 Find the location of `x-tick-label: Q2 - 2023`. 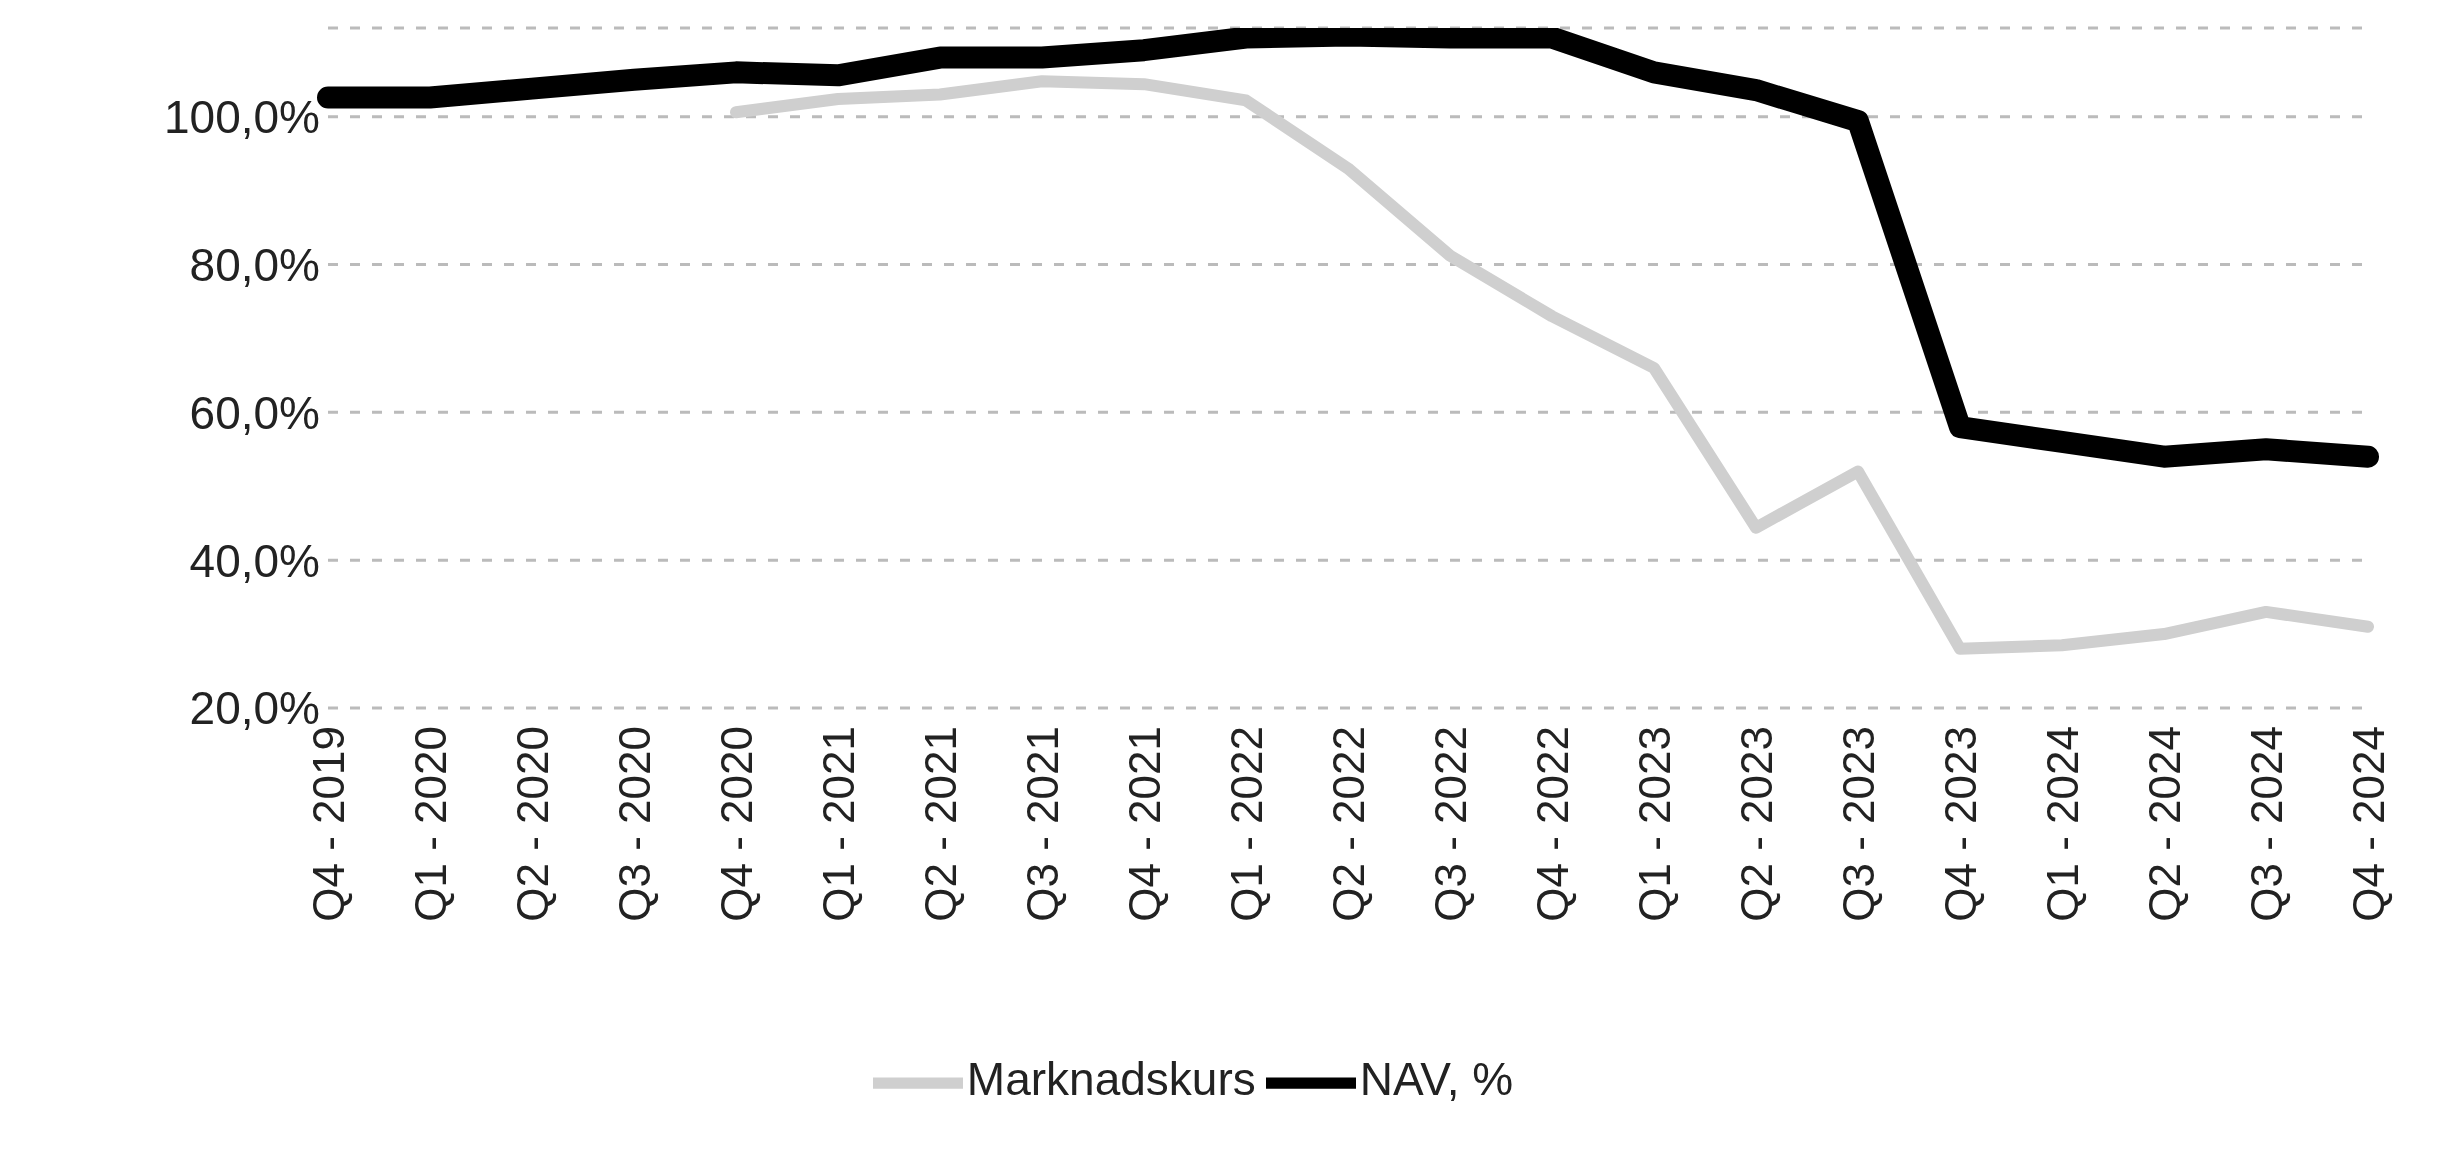

x-tick-label: Q2 - 2023 is located at coordinates (1756, 824).